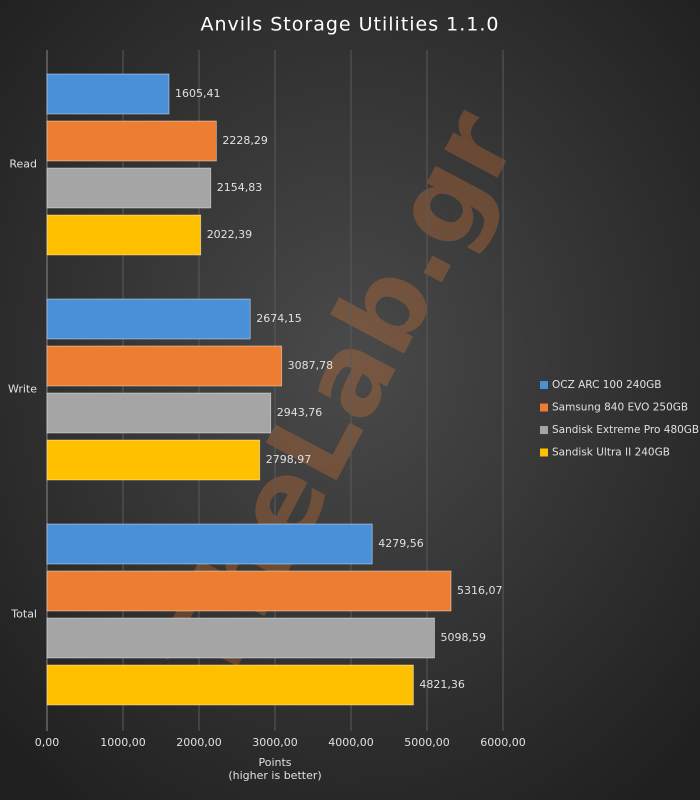  What do you see at coordinates (279, 318) in the screenshot?
I see `value-label: 2674,15` at bounding box center [279, 318].